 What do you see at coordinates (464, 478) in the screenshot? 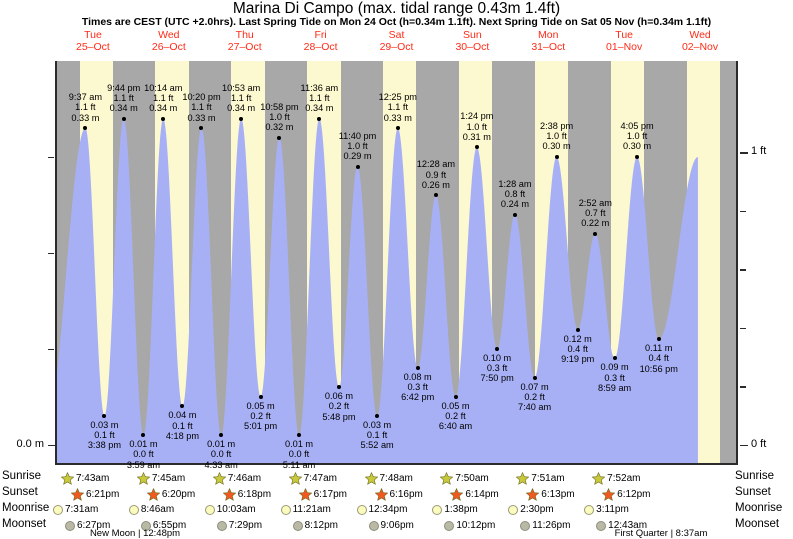
I see `astro-sunrise-6: 7:50am` at bounding box center [464, 478].